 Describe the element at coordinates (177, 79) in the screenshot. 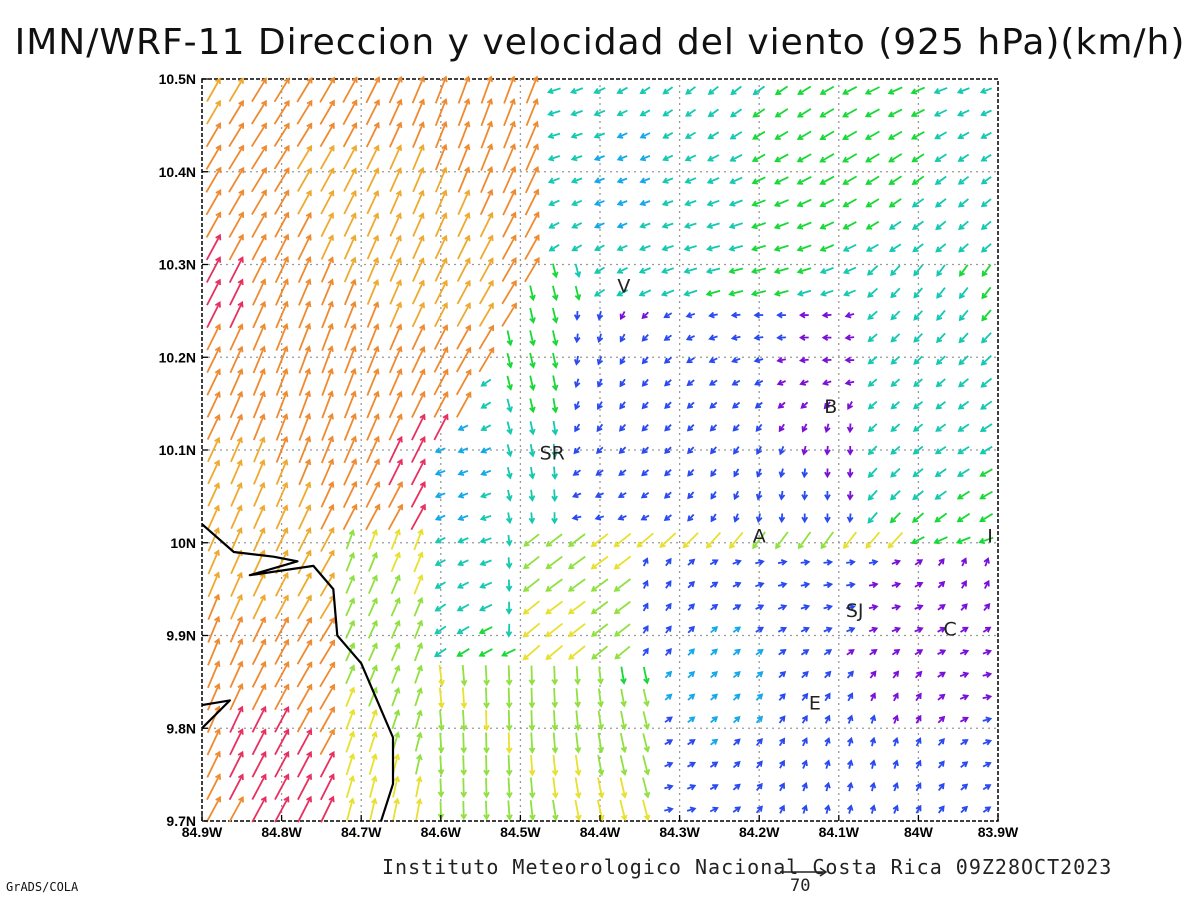

I see `y-tick-label: 10.5N` at that location.